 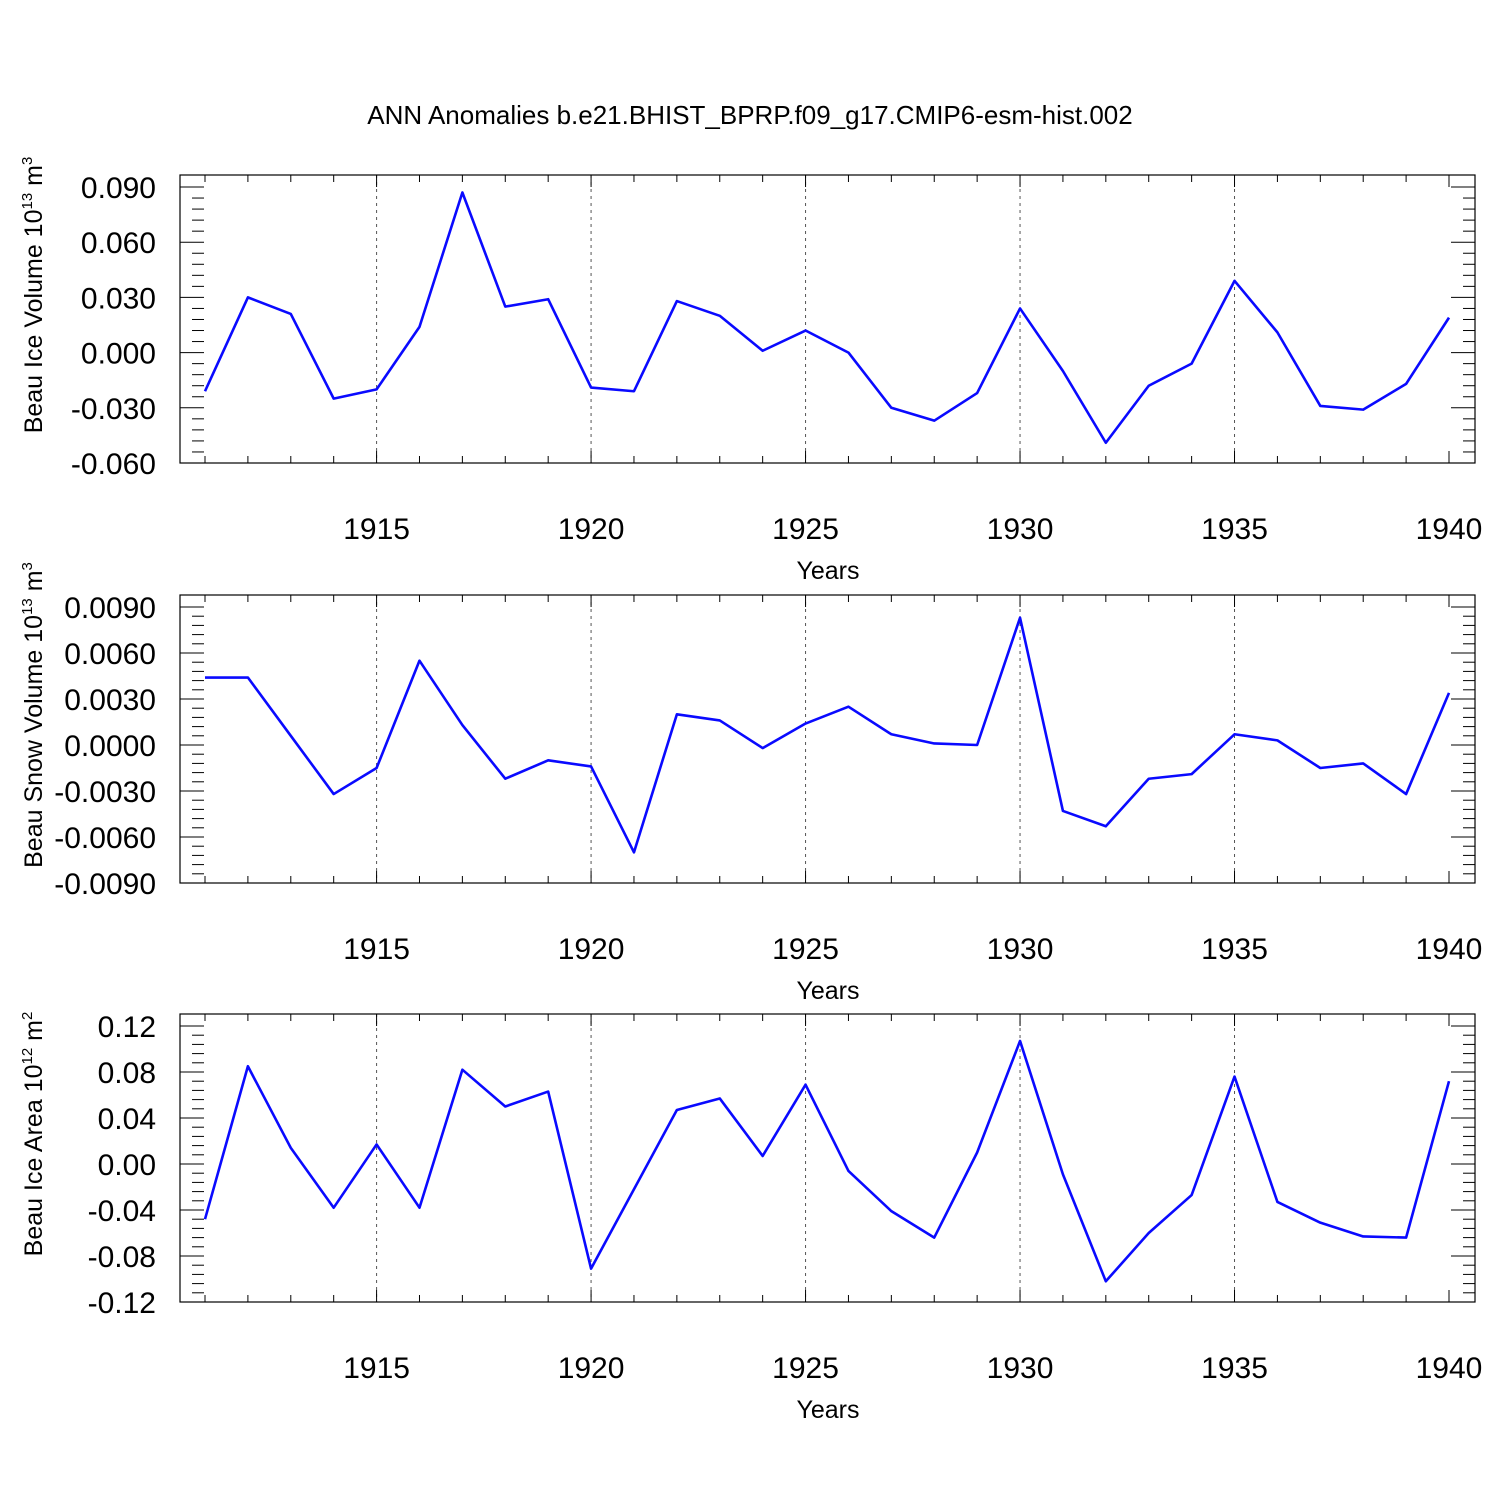 What do you see at coordinates (118, 188) in the screenshot?
I see `y-tick-label: 0.090` at bounding box center [118, 188].